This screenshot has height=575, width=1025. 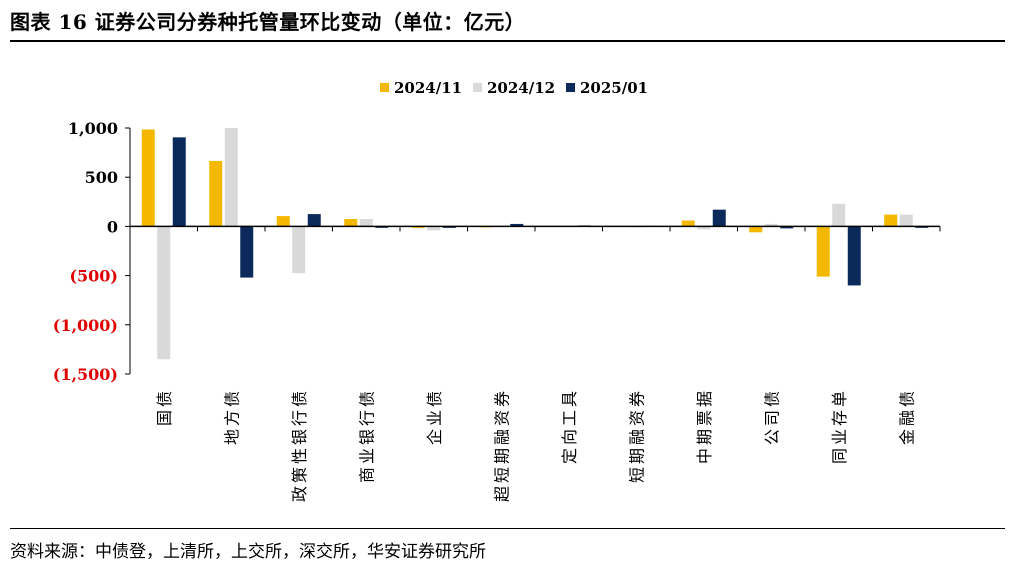 I want to click on legend-label: 2025/01, so click(x=614, y=88).